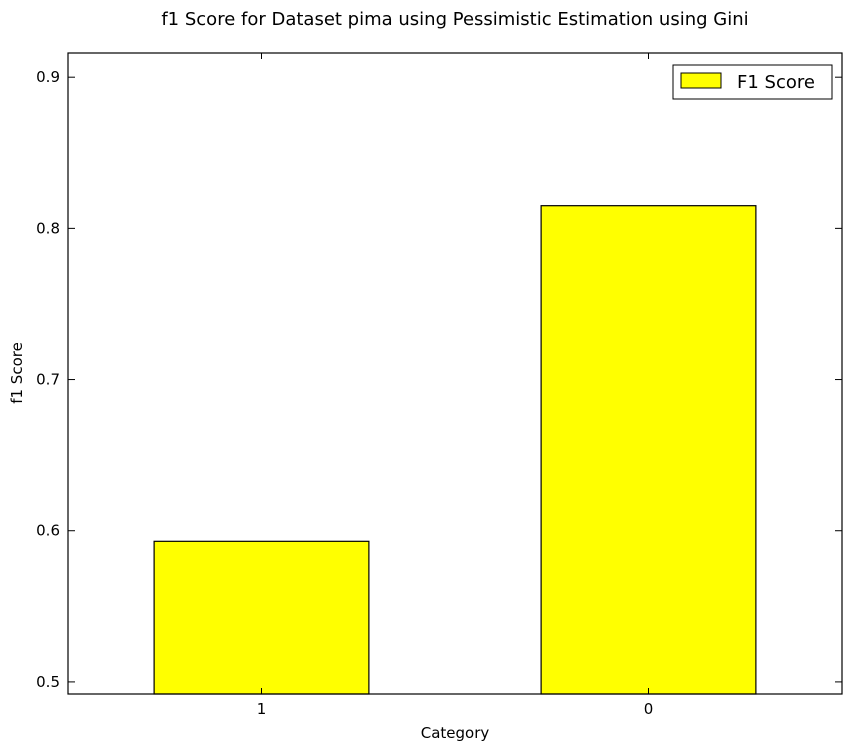 This screenshot has height=752, width=852. I want to click on legend-label: F1 Score, so click(776, 82).